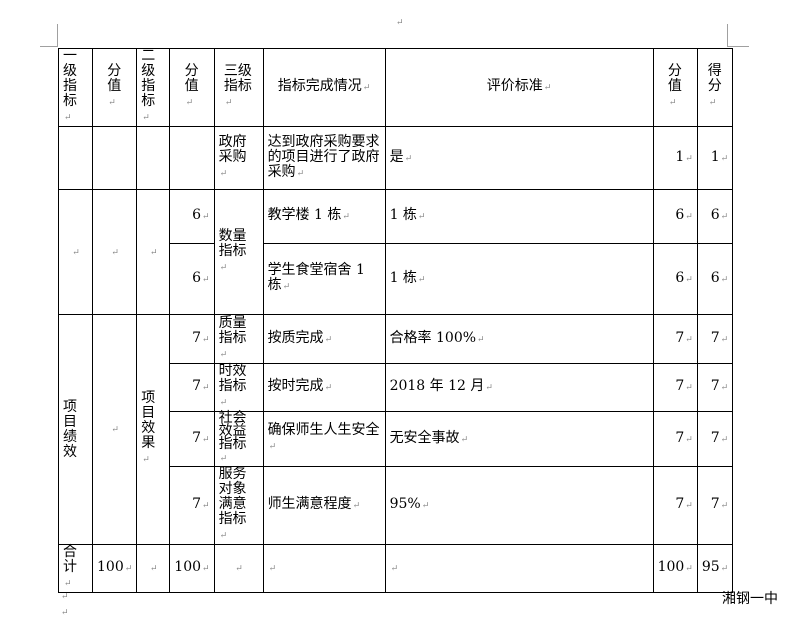  Describe the element at coordinates (675, 87) in the screenshot. I see `header-score-value: 分值` at that location.